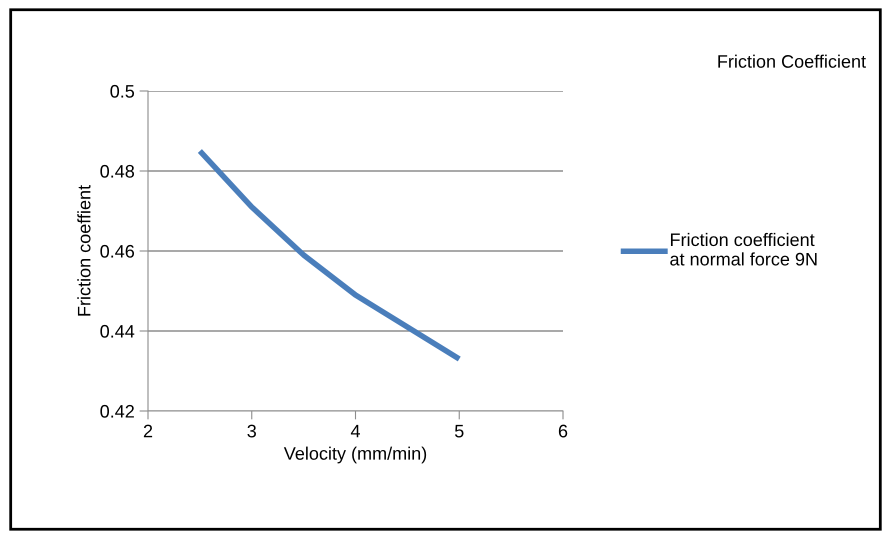 Image resolution: width=891 pixels, height=539 pixels. Describe the element at coordinates (122, 91) in the screenshot. I see `y-tick-label: 0.5` at that location.